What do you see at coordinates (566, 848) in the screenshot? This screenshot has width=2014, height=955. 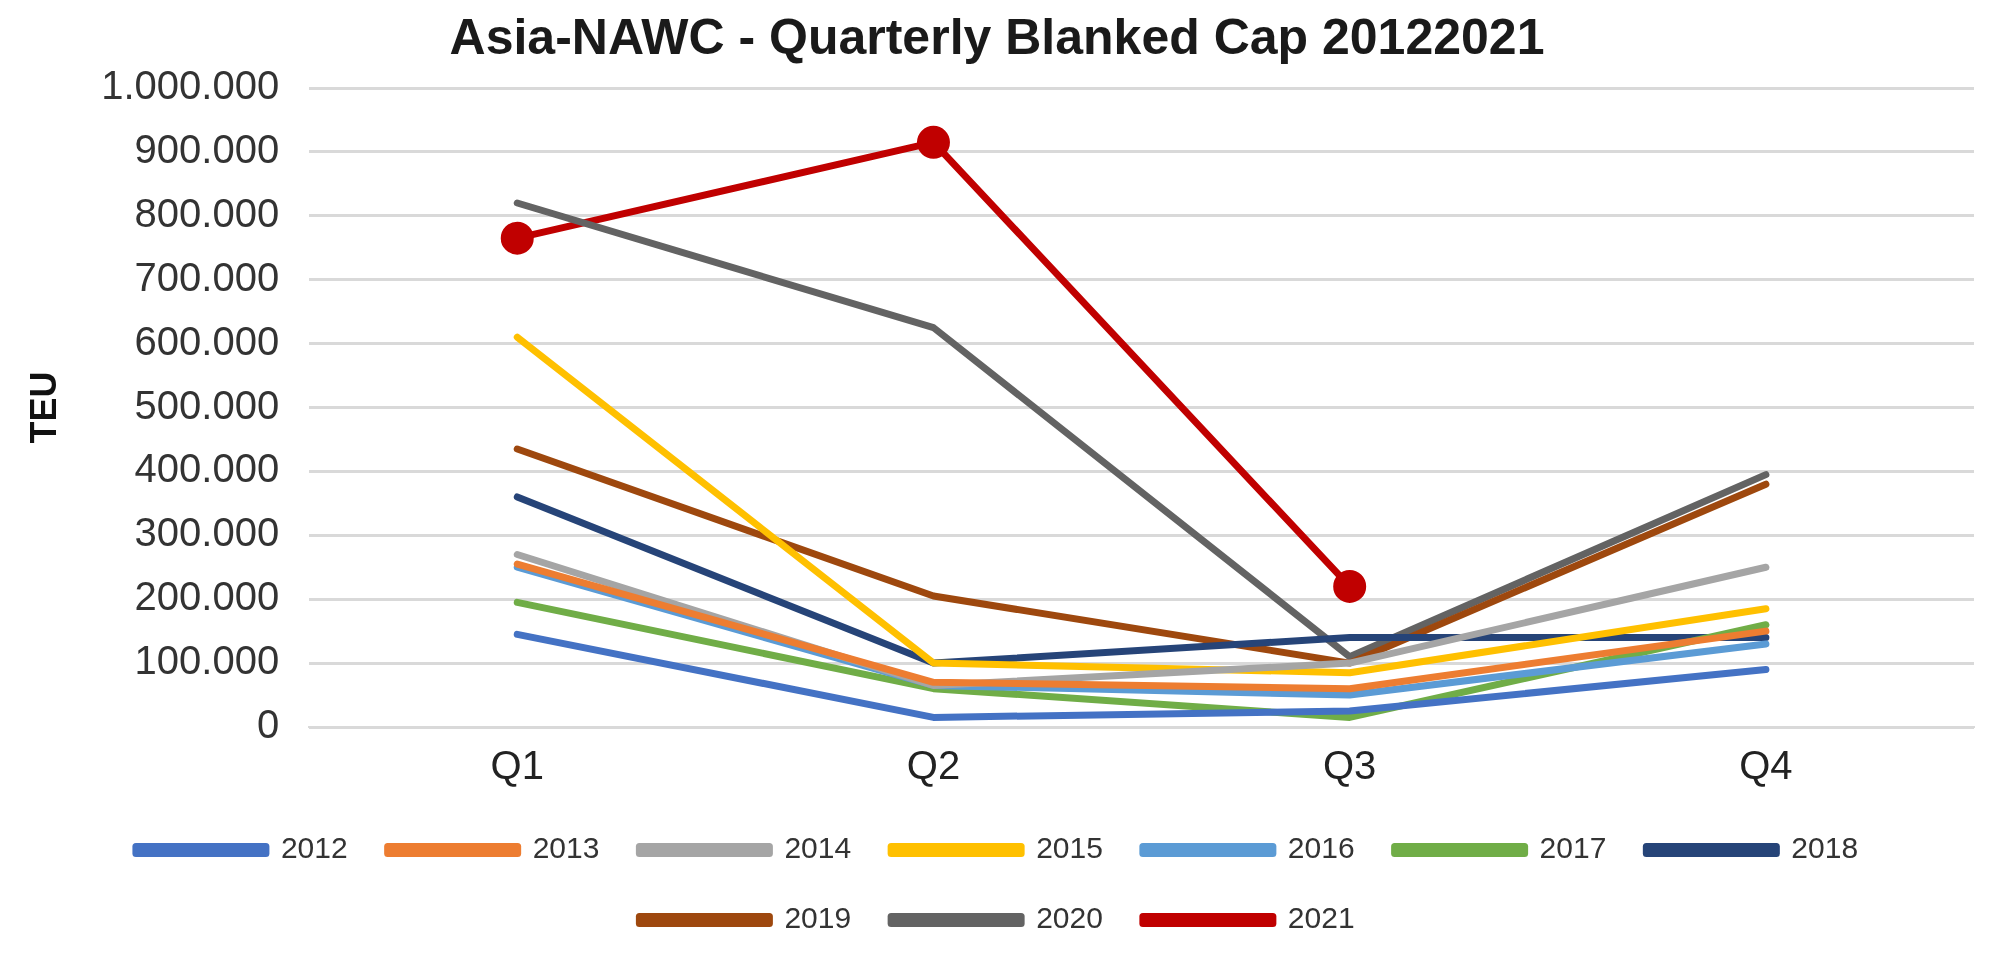 I see `legend-label: 2013` at bounding box center [566, 848].